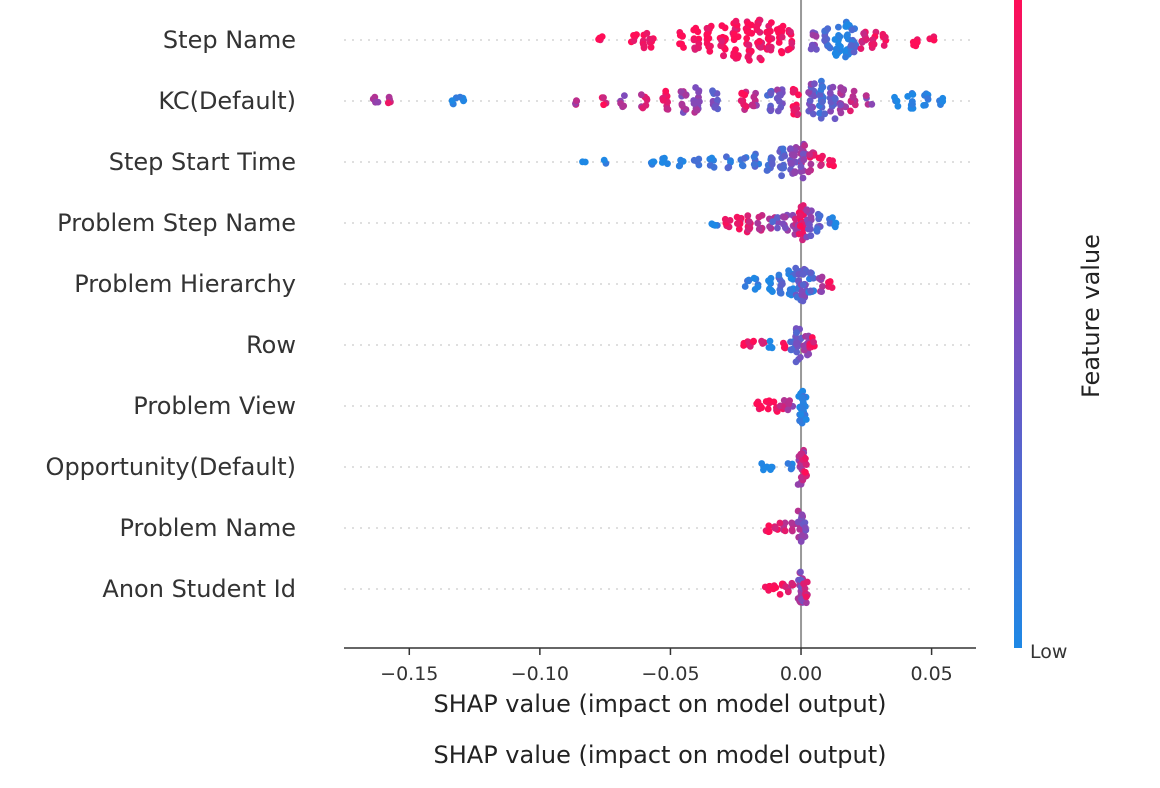  Describe the element at coordinates (670, 674) in the screenshot. I see `x-tick-label: −0.05` at that location.